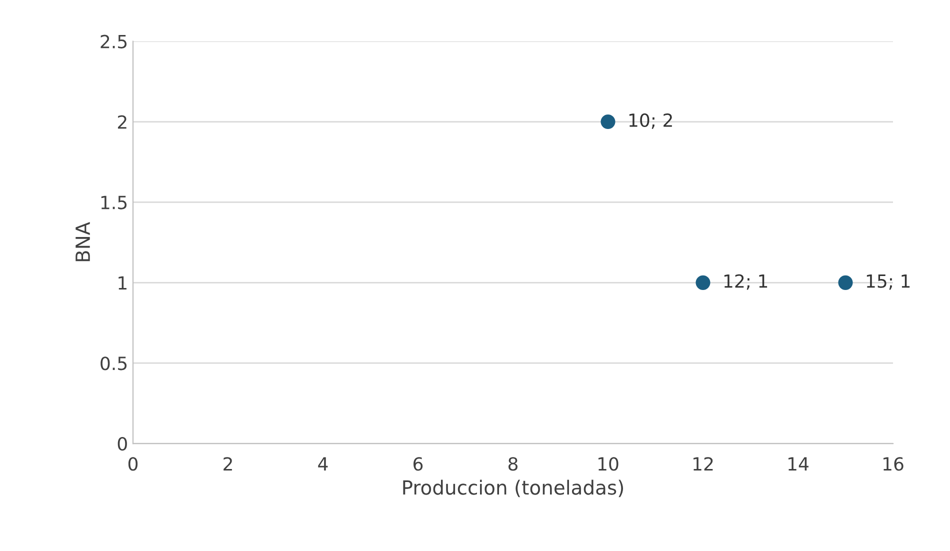  Describe the element at coordinates (703, 463) in the screenshot. I see `x-tick-label: 12` at that location.